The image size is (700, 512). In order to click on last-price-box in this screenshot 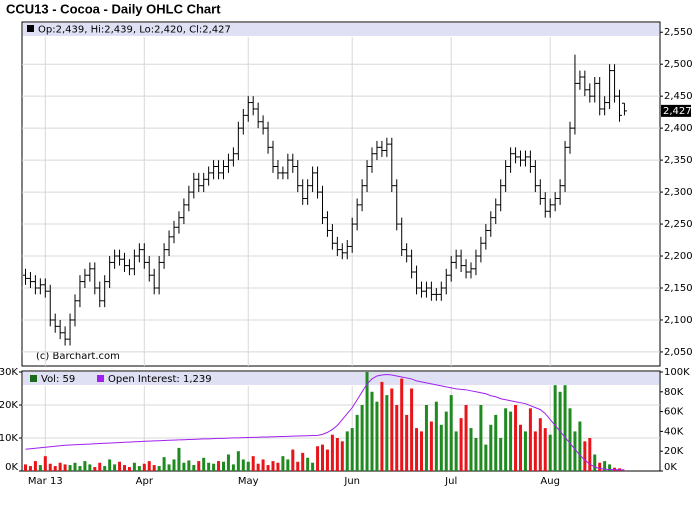, I will do `click(676, 110)`.